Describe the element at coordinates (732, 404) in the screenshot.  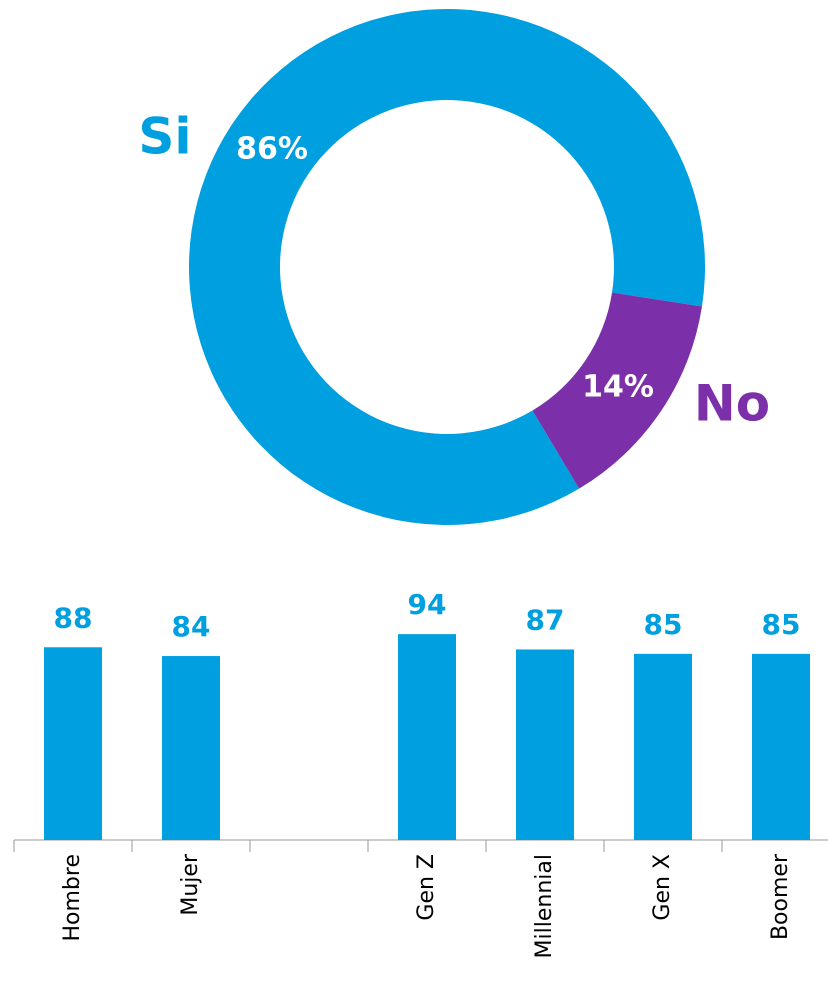
I see `slice-label: No` at that location.